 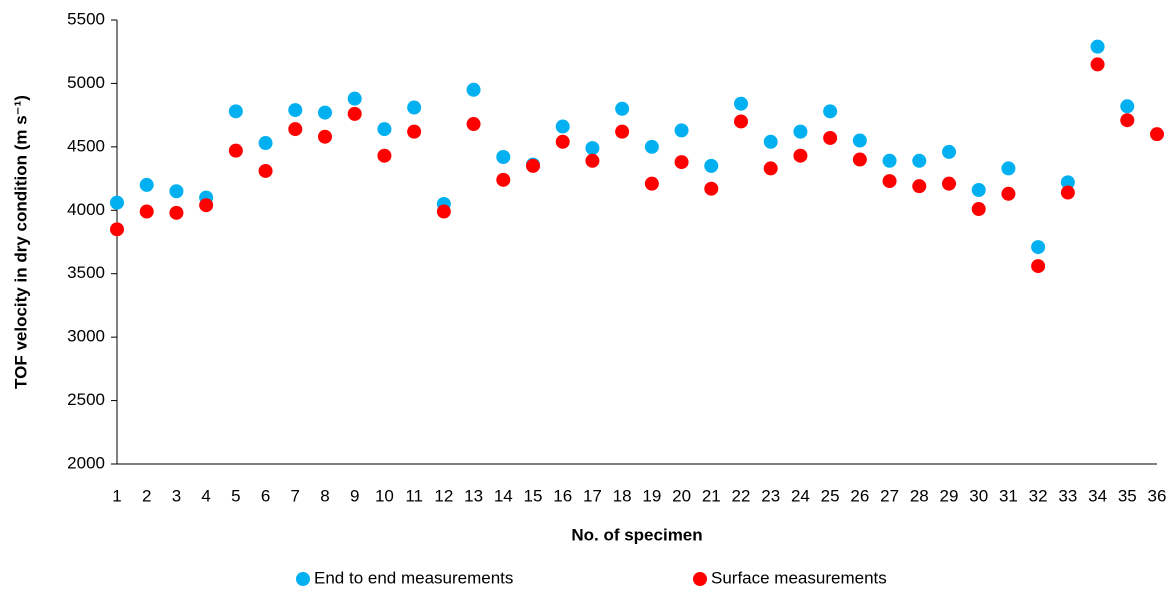 I want to click on y-tick-label: 4000, so click(x=86, y=209).